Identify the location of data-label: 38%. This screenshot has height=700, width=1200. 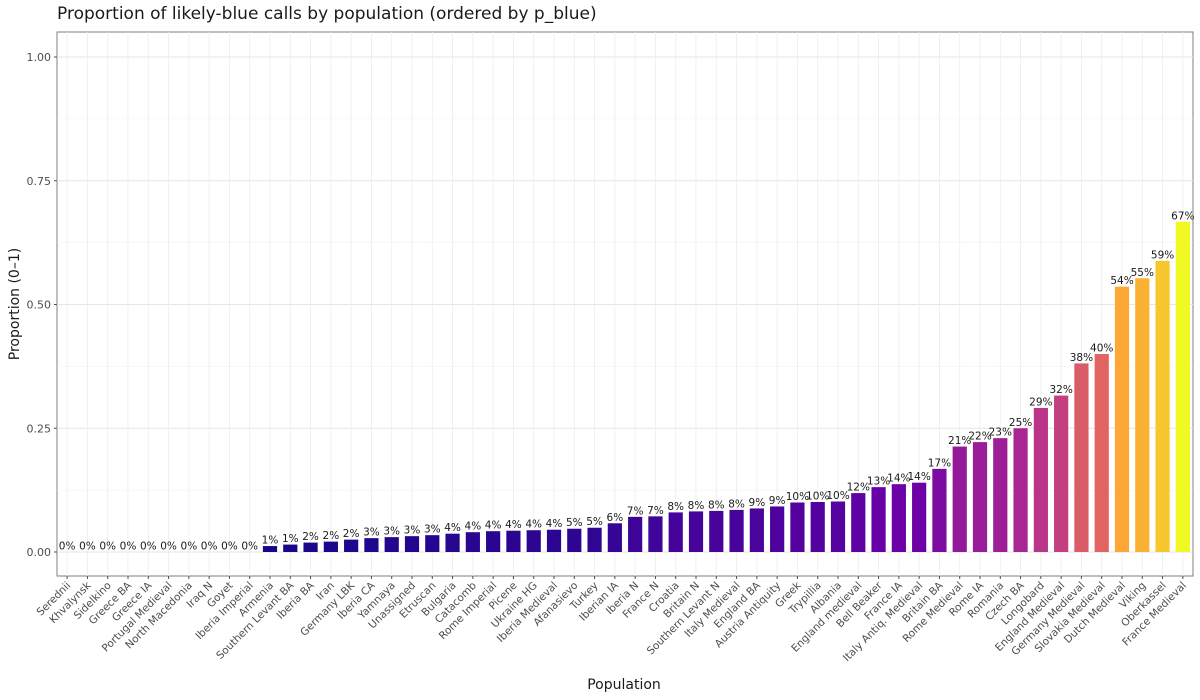
(1081, 358).